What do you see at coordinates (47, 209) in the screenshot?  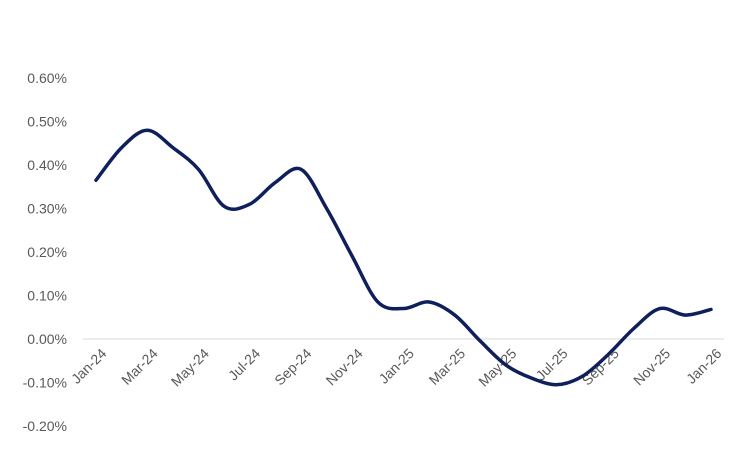 I see `y-tick-label: 0.30%` at bounding box center [47, 209].